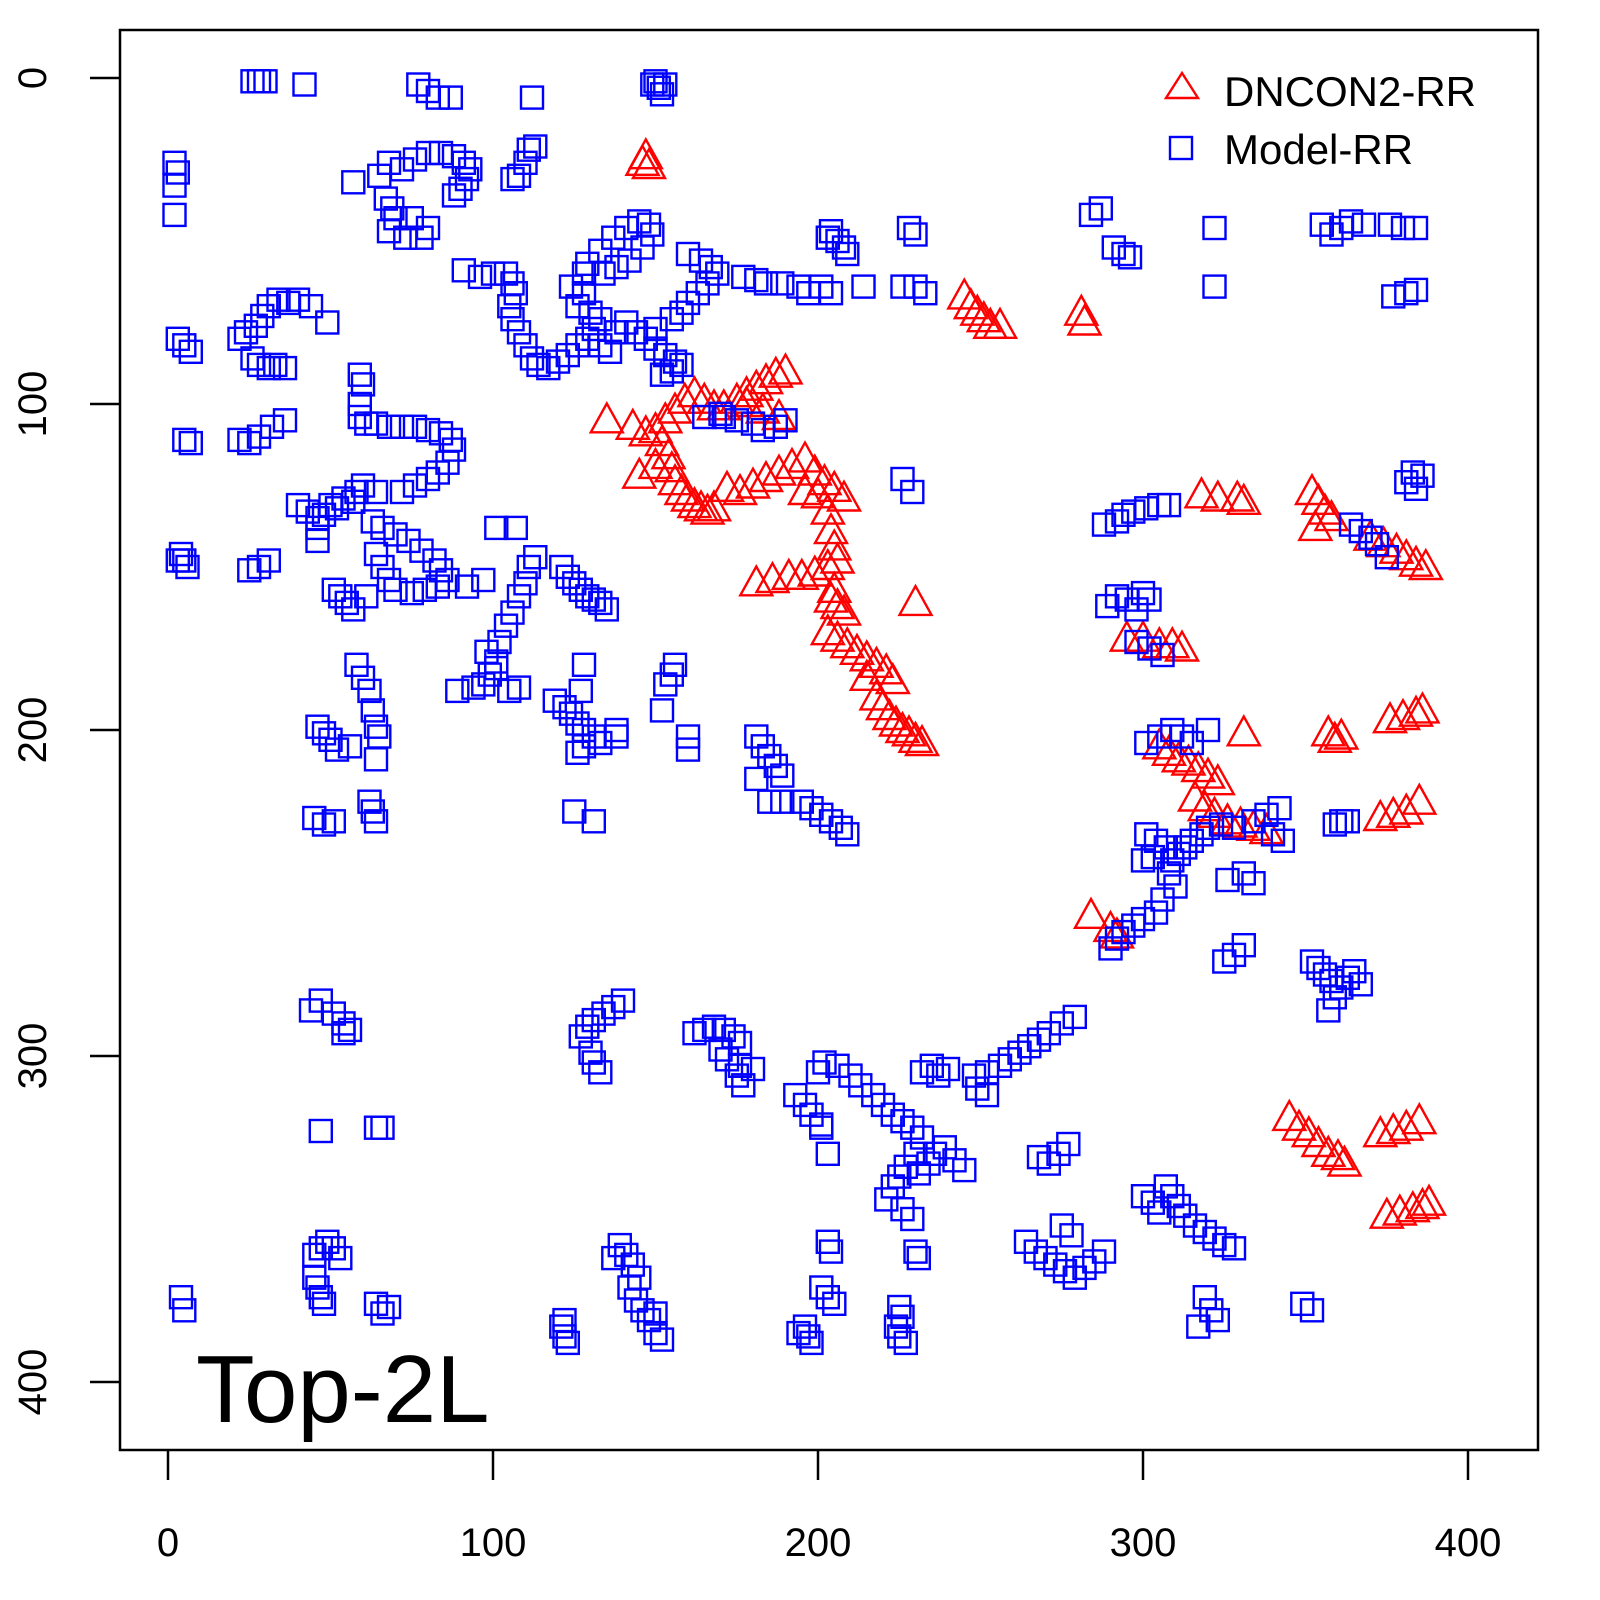 Image resolution: width=1600 pixels, height=1600 pixels. Describe the element at coordinates (33, 404) in the screenshot. I see `y-tick-label: 100` at that location.